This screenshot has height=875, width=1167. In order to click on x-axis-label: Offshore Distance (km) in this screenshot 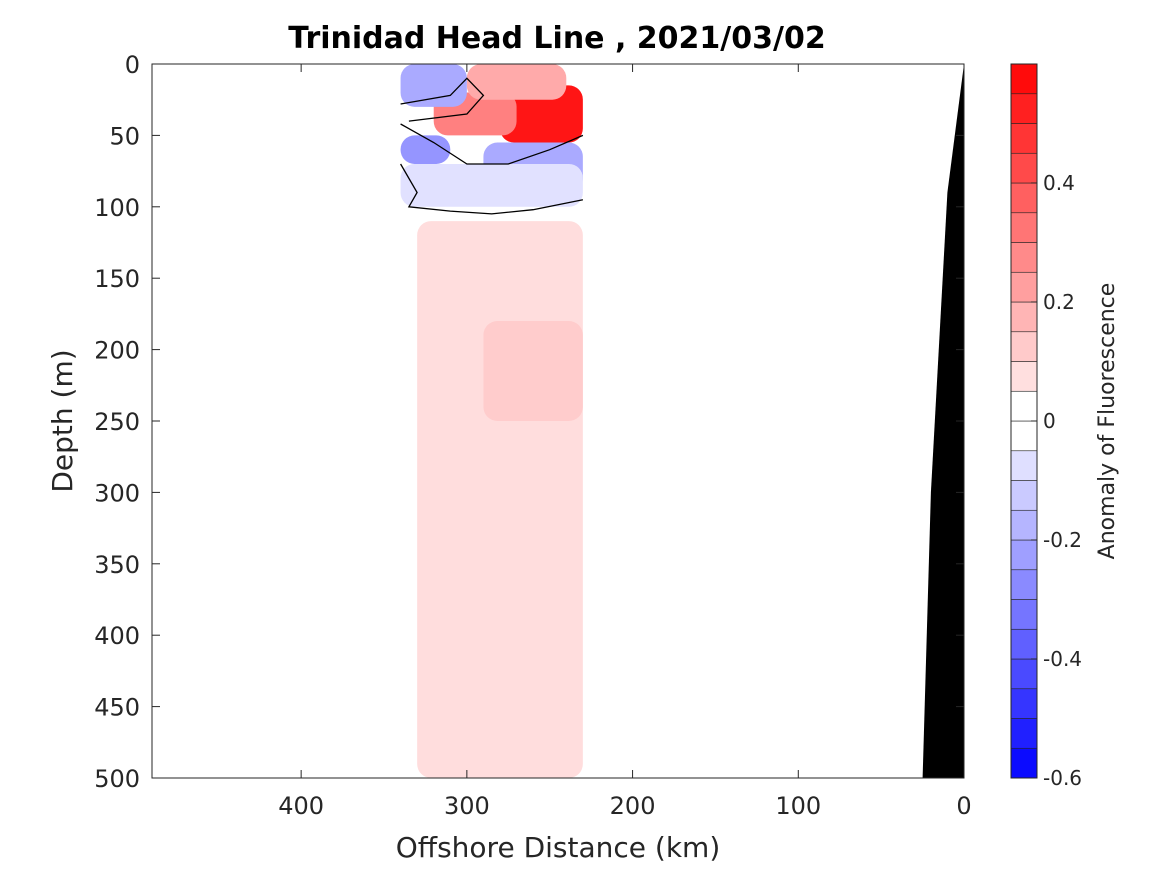, I will do `click(558, 847)`.